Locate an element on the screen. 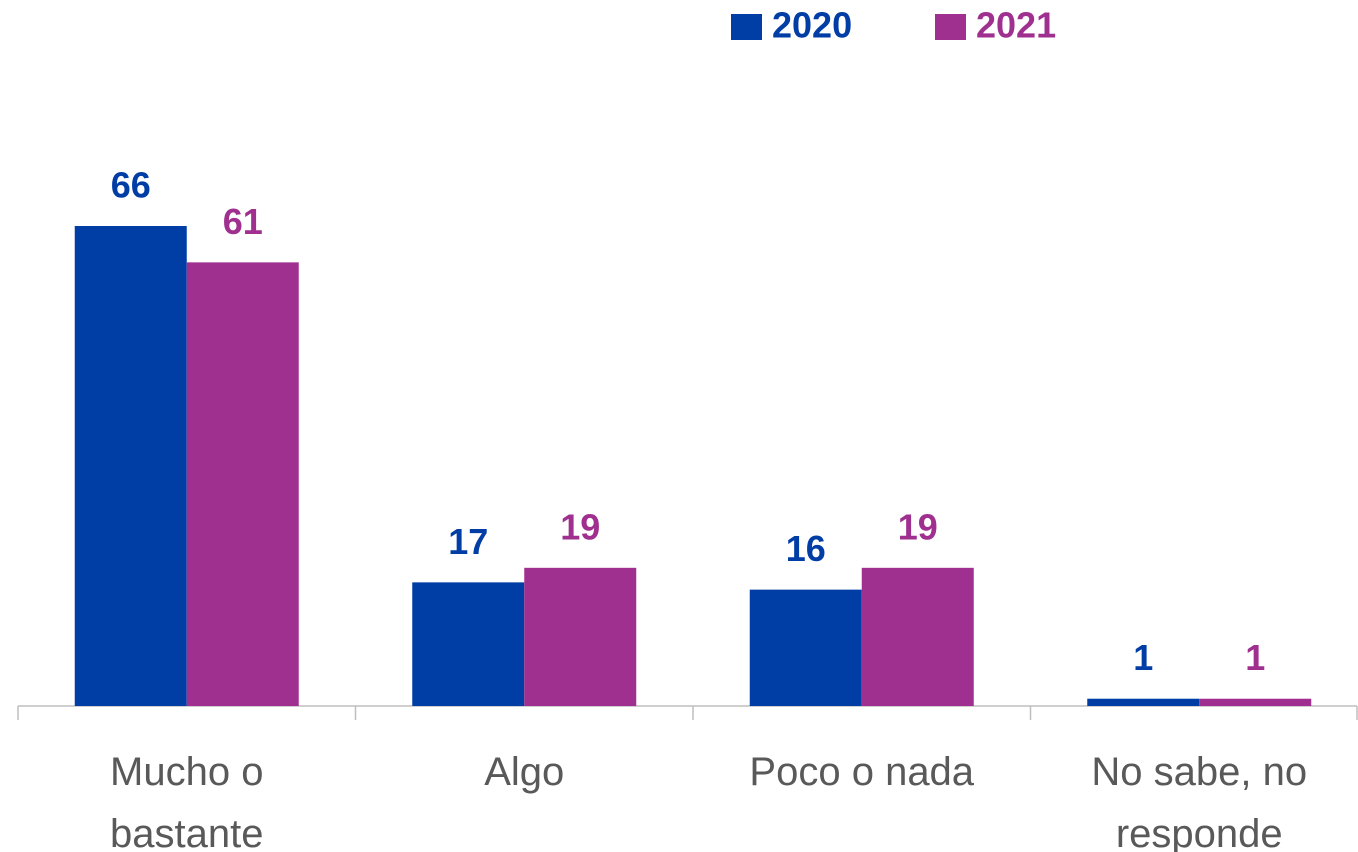 The width and height of the screenshot is (1358, 852). x-tick-label: No sabe, no responde is located at coordinates (1199, 801).